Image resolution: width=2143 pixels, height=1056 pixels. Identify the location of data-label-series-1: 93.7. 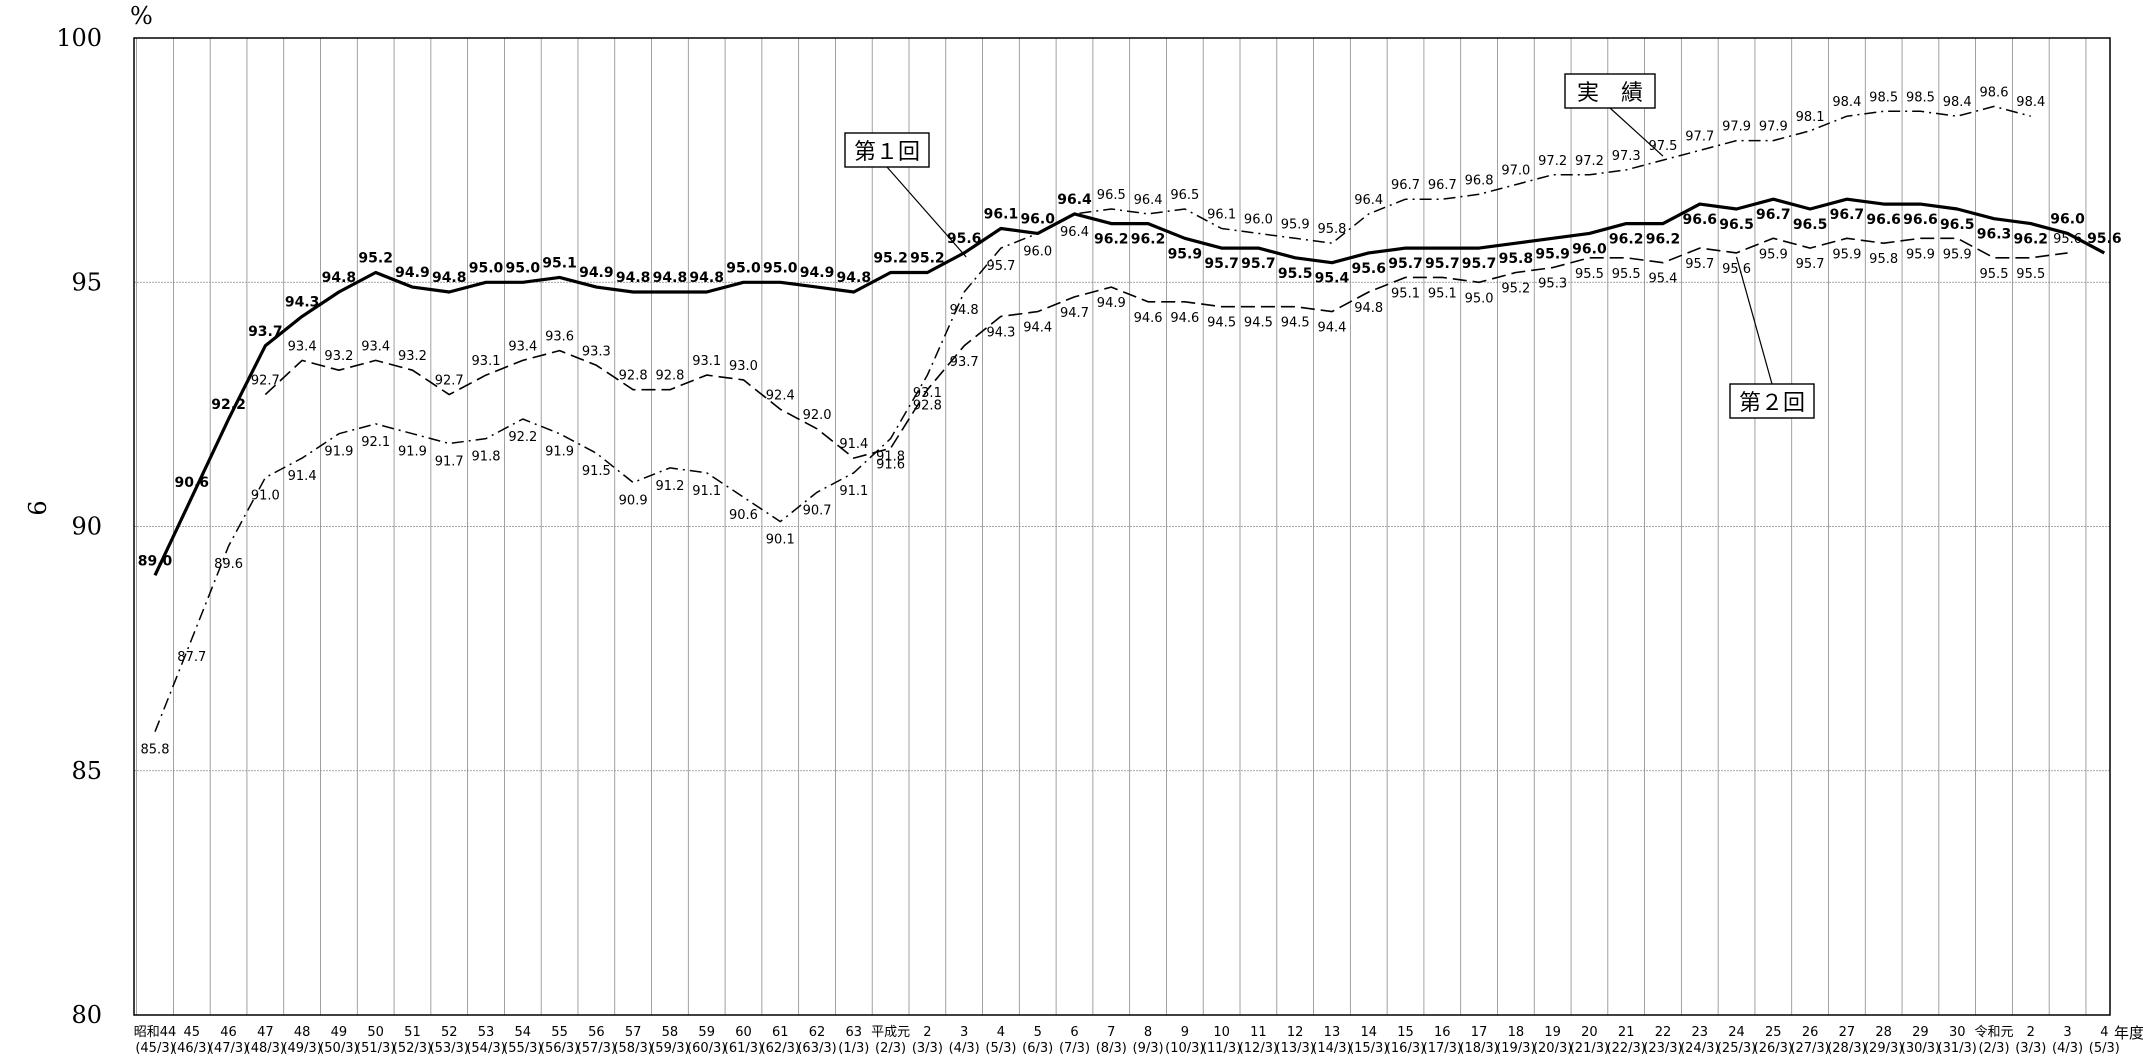
(265, 332).